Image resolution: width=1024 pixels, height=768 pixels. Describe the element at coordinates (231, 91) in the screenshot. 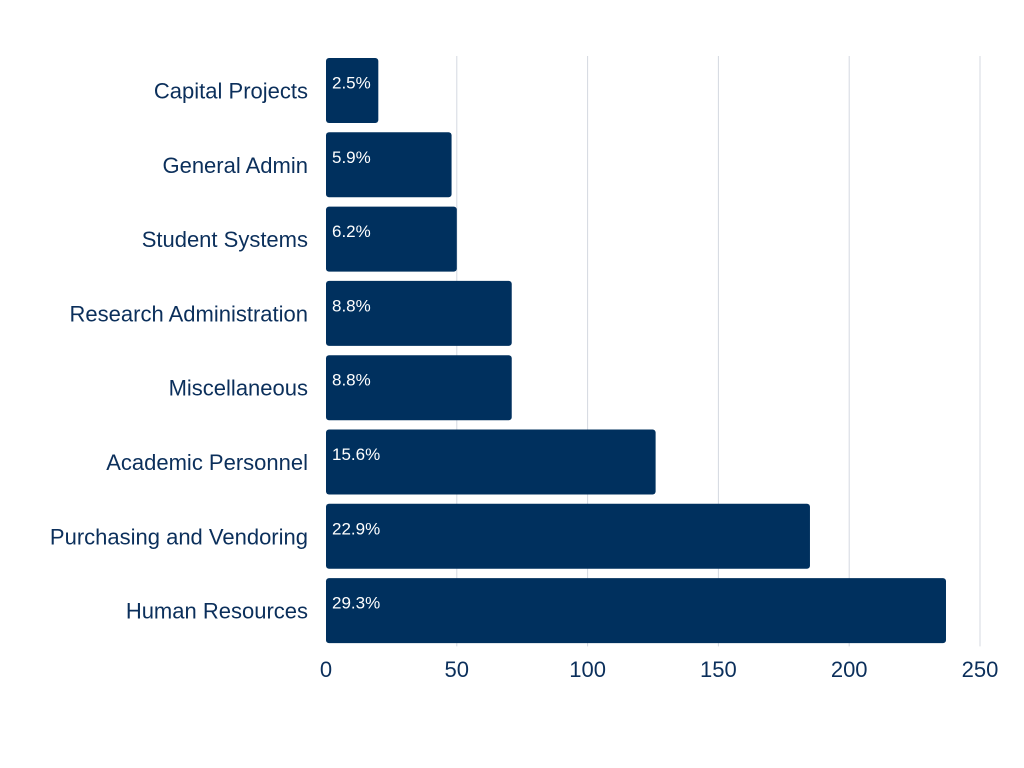

I see `category-label-capital-projects: Capital Projects` at that location.